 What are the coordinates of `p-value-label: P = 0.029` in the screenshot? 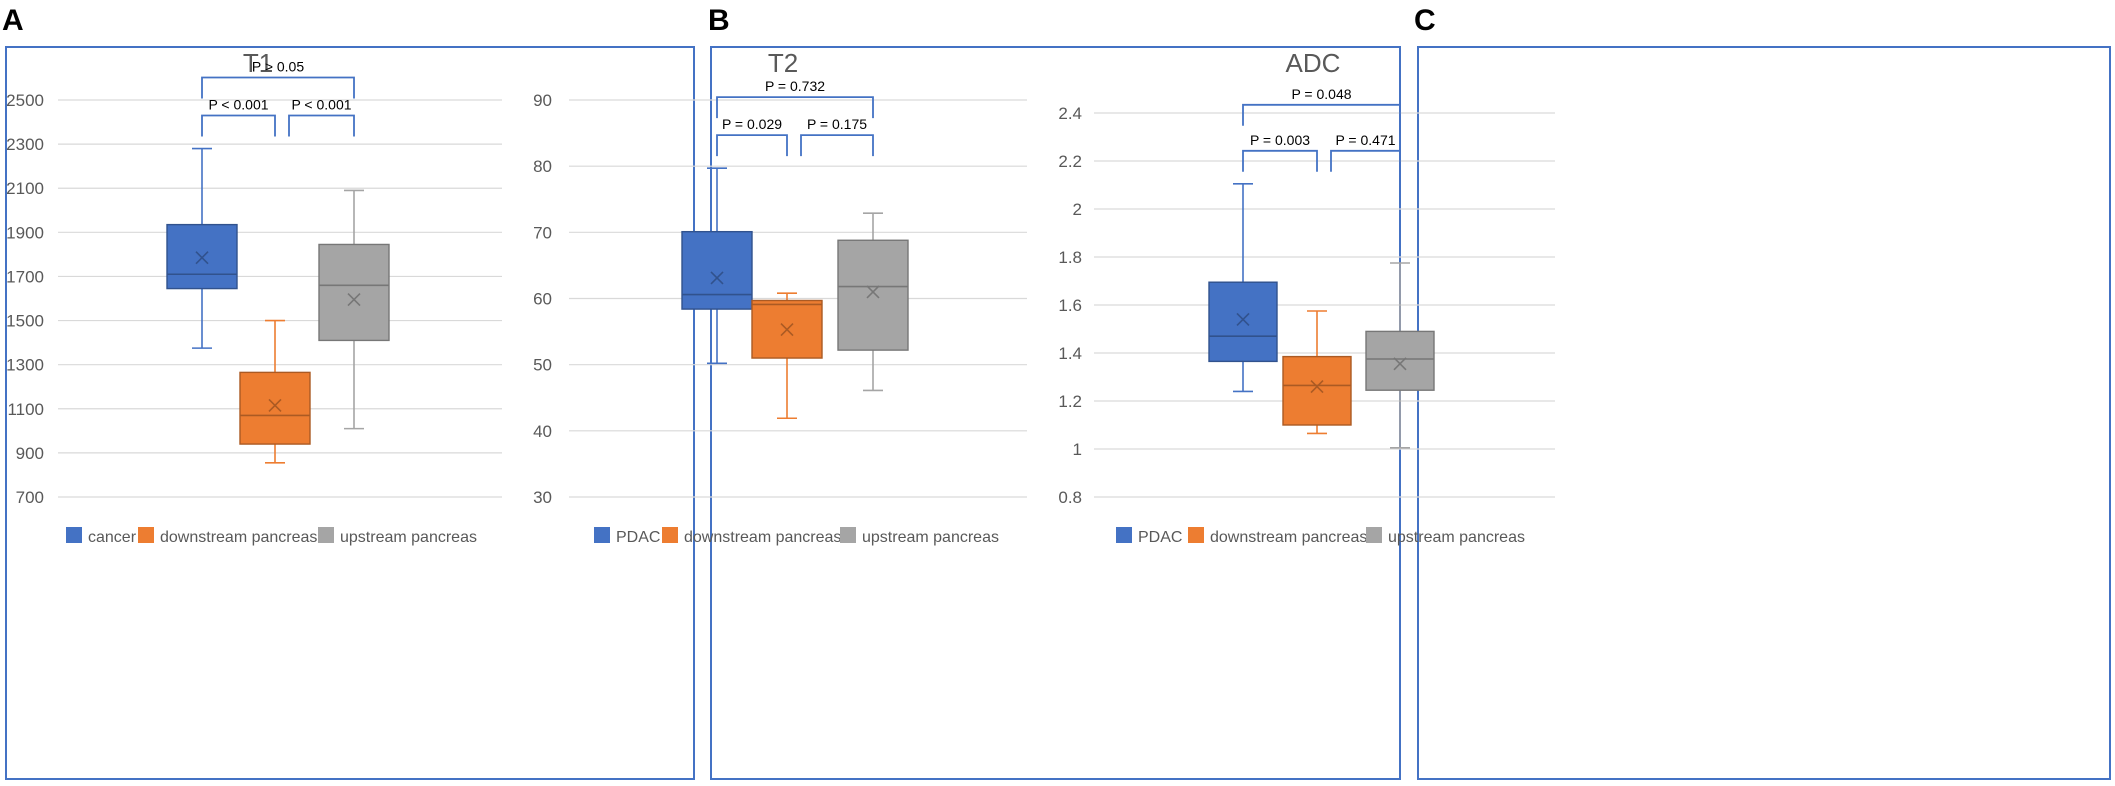 It's located at (752, 124).